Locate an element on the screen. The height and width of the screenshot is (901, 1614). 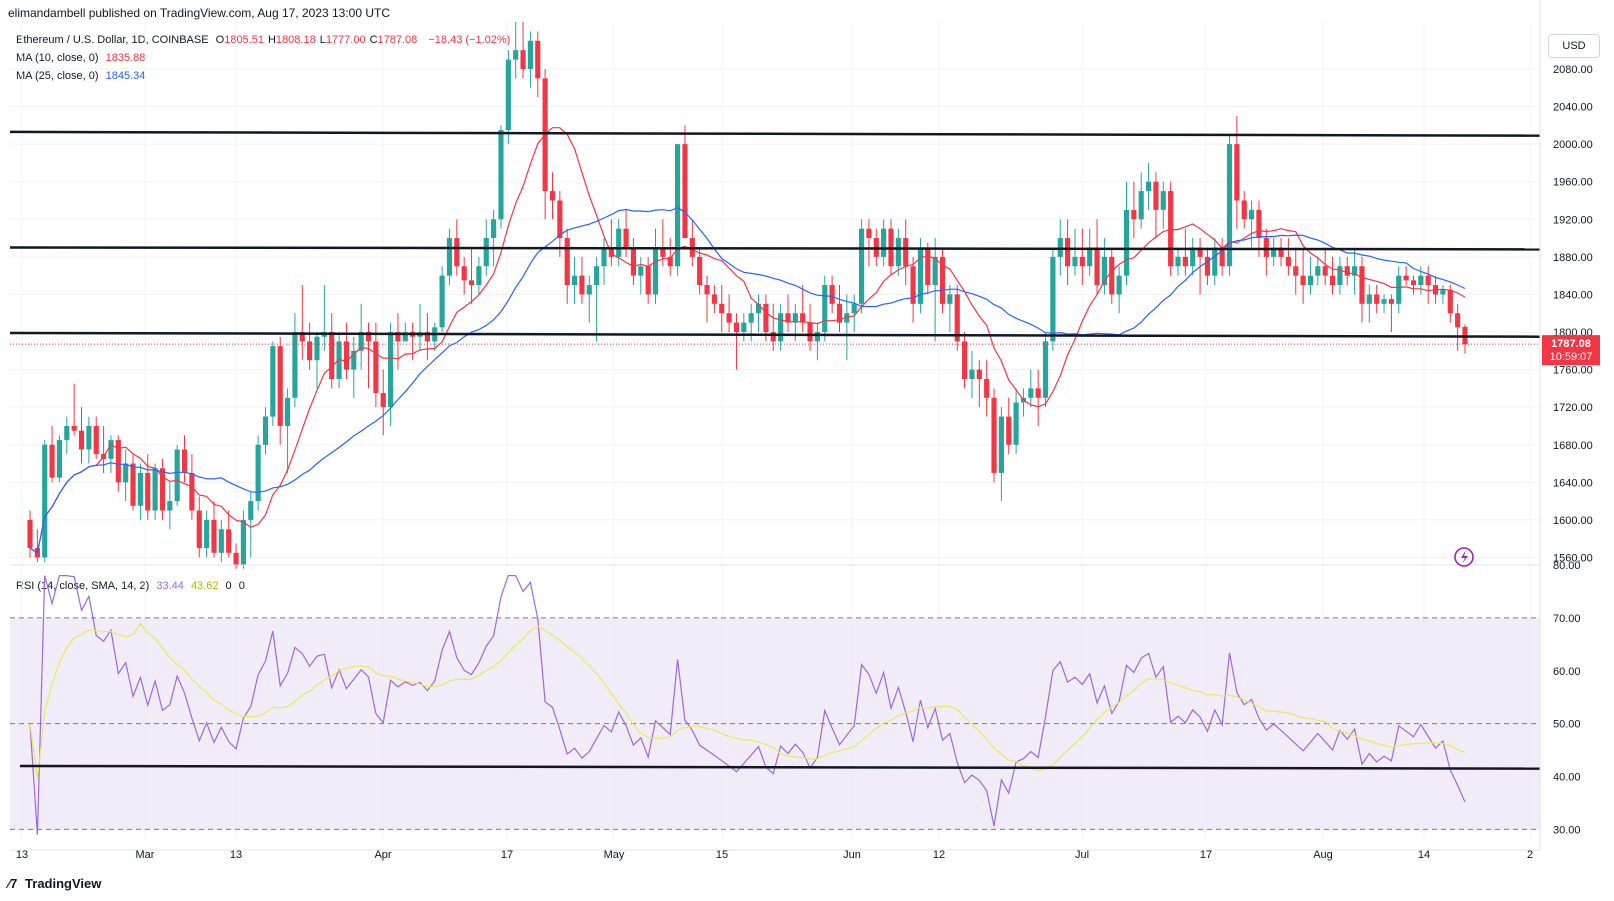
rsi-tick-label: 80.00 is located at coordinates (1567, 566).